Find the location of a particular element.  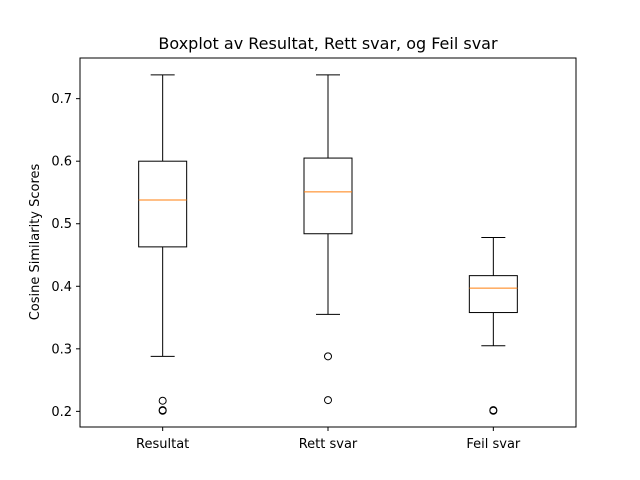

box-rett-svar is located at coordinates (328, 239).